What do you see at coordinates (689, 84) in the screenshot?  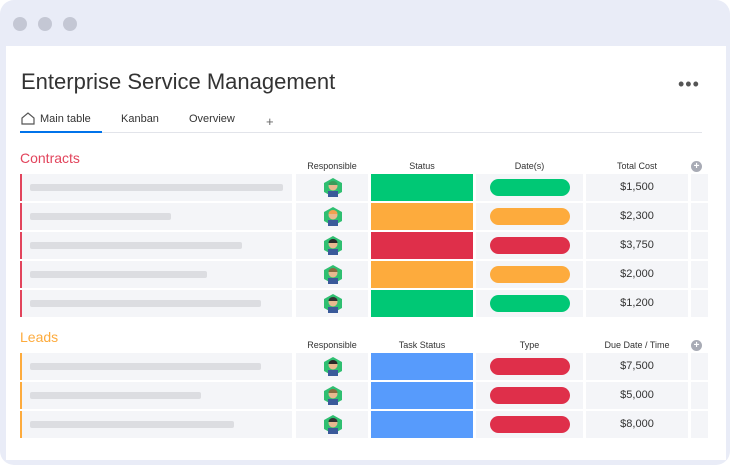 I see `more-options-icon: •••` at bounding box center [689, 84].